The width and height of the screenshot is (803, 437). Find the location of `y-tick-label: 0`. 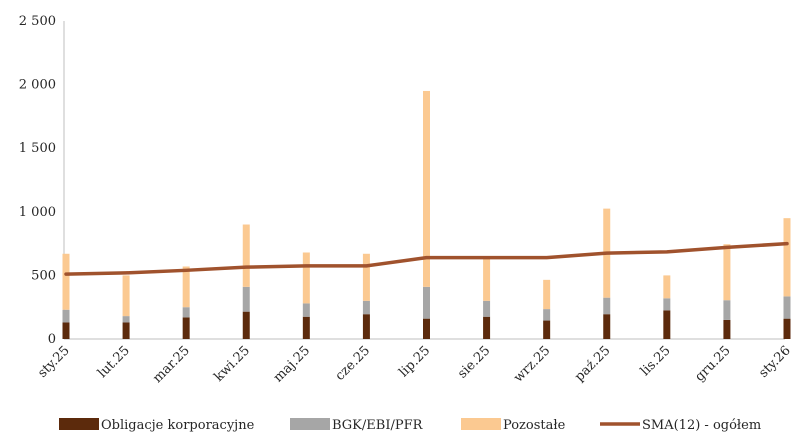

y-tick-label: 0 is located at coordinates (52, 339).